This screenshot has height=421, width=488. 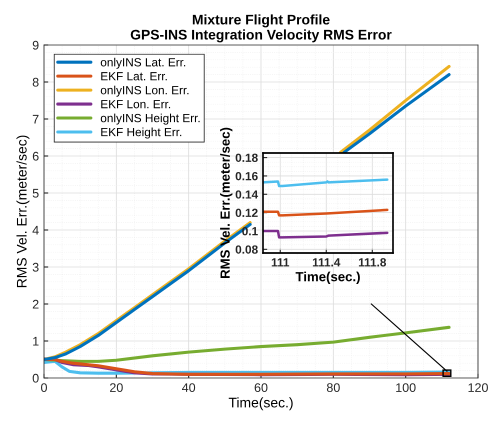 What do you see at coordinates (247, 249) in the screenshot?
I see `y-tick-label: 0.08` at bounding box center [247, 249].